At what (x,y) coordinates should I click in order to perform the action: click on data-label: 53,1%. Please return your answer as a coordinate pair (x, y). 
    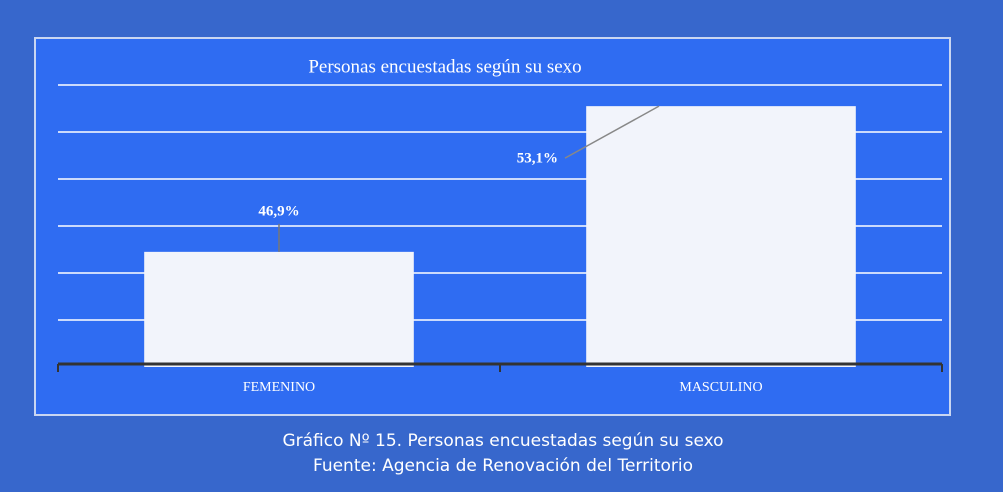
    Looking at the image, I should click on (537, 159).